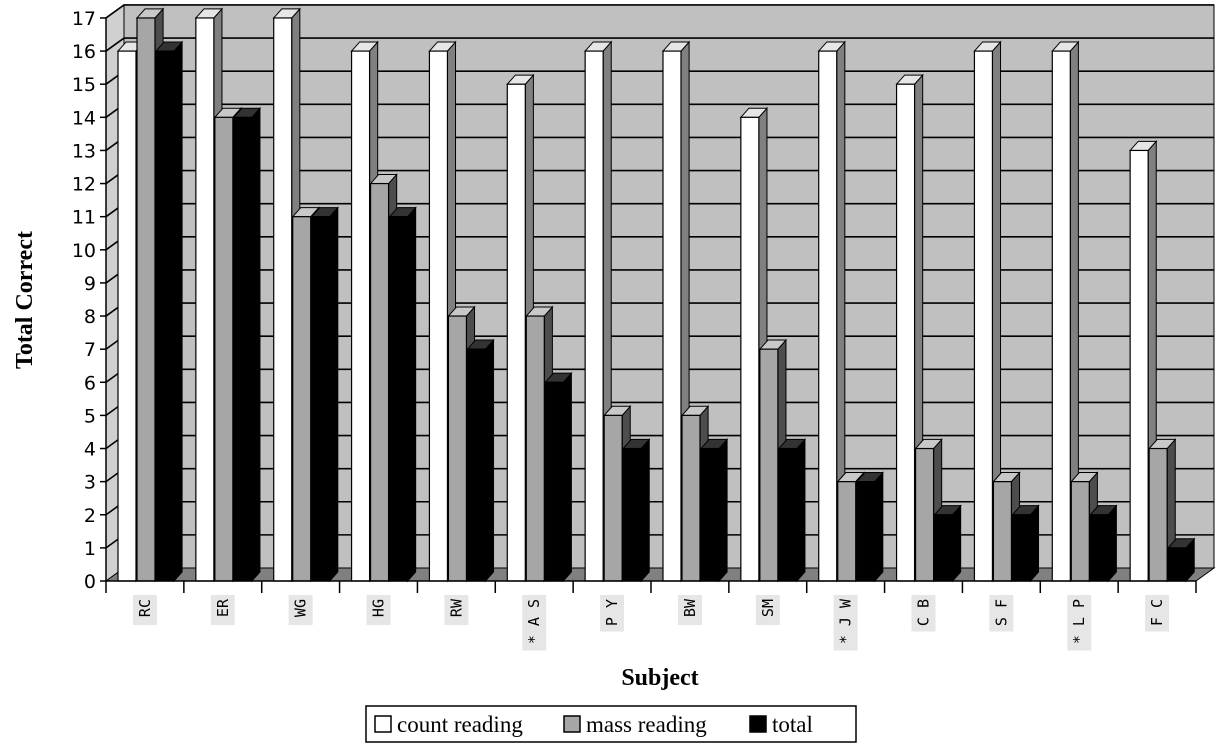  I want to click on x-tick-label-group: BW, so click(689, 610).